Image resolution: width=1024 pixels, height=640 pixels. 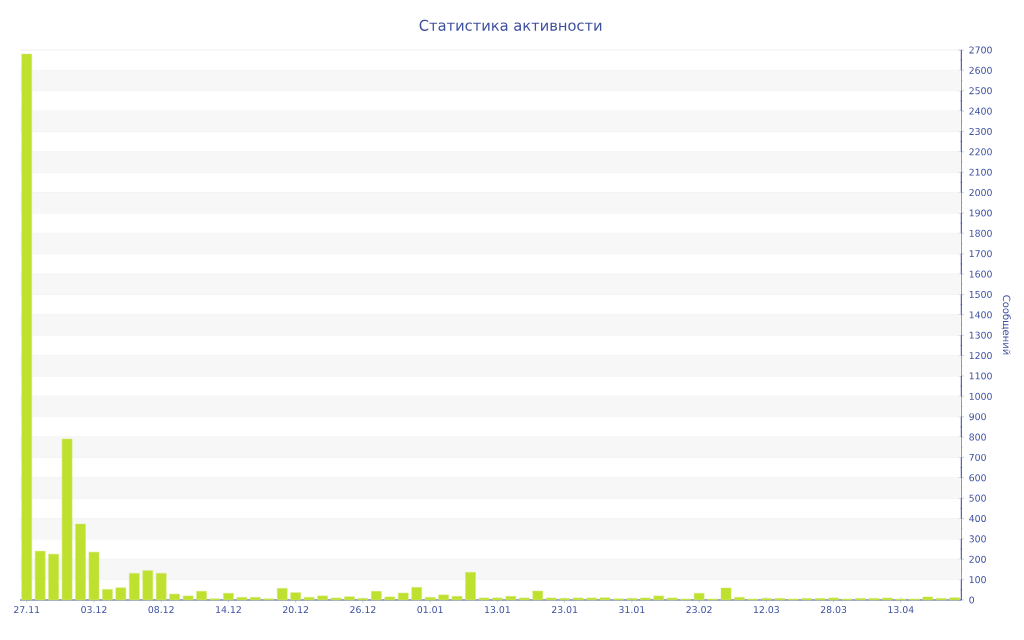 I want to click on x-tick-label: 26.12, so click(x=363, y=610).